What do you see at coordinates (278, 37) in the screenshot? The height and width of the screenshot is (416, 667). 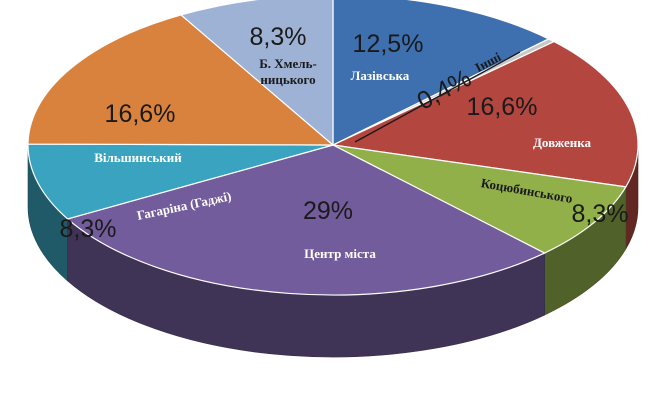 I see `pct-label-khmelnytskoho: 8,3%` at bounding box center [278, 37].